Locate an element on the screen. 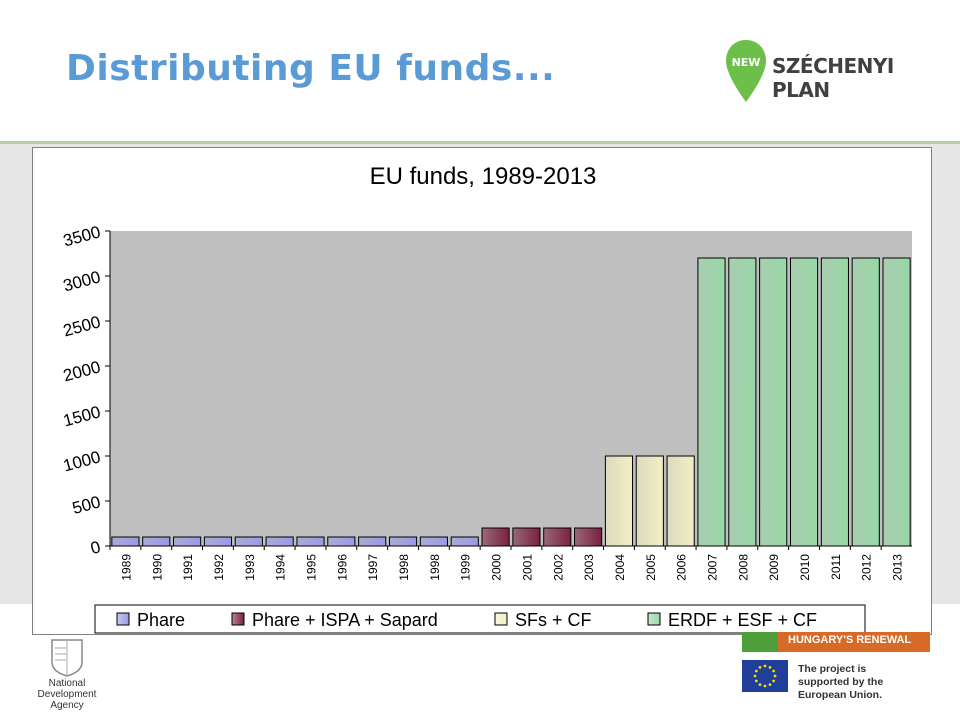 Image resolution: width=960 pixels, height=720 pixels. x-tick-label: 2003 is located at coordinates (589, 567).